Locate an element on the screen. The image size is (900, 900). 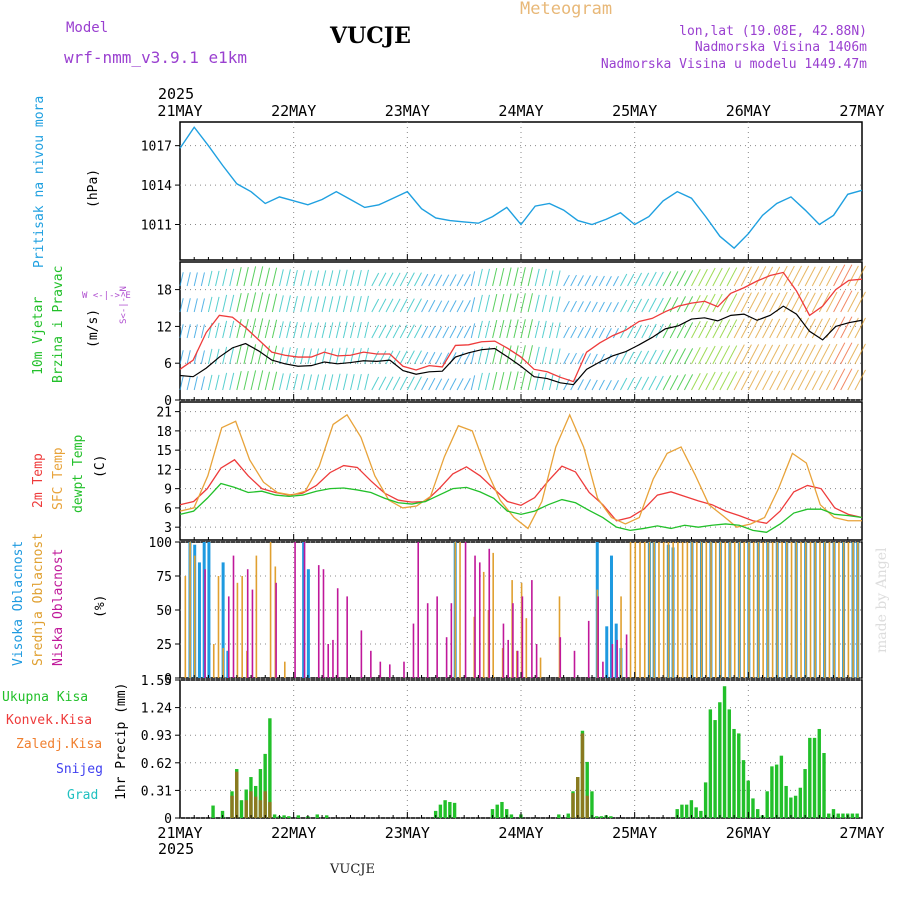
cloud-title-1: Visoka Oblacnost is located at coordinates (18, 603).